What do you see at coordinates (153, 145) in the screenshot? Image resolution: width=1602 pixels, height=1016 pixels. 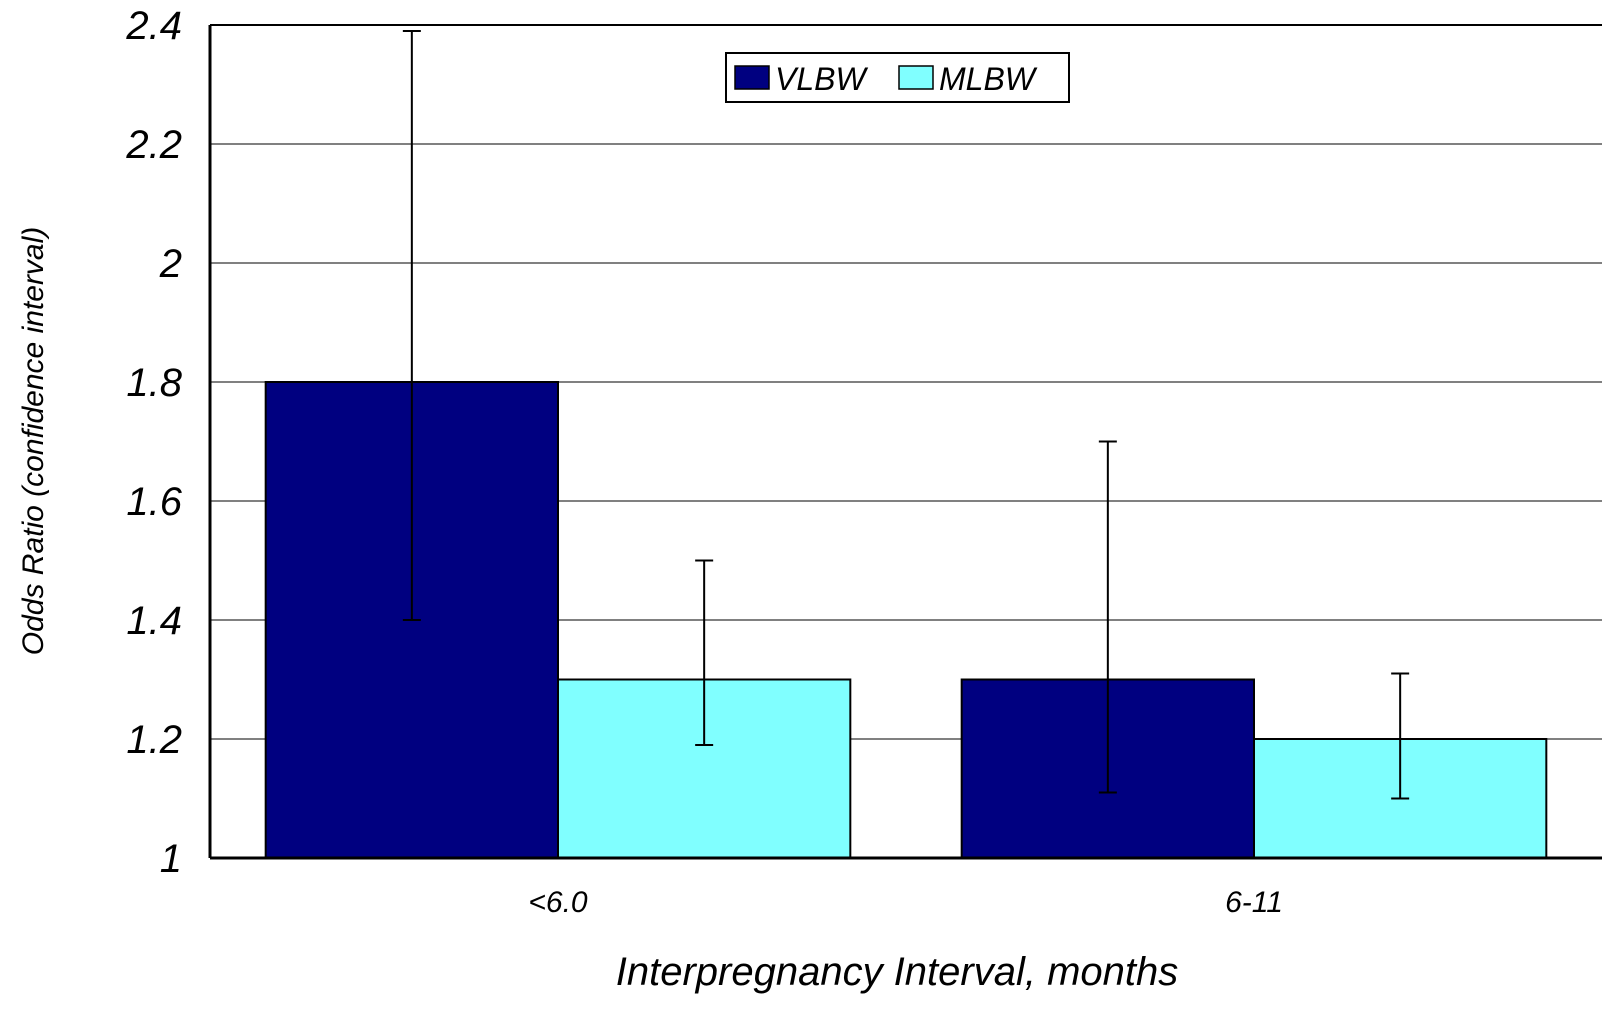 I see `y-tick-label: 2.2` at bounding box center [153, 145].